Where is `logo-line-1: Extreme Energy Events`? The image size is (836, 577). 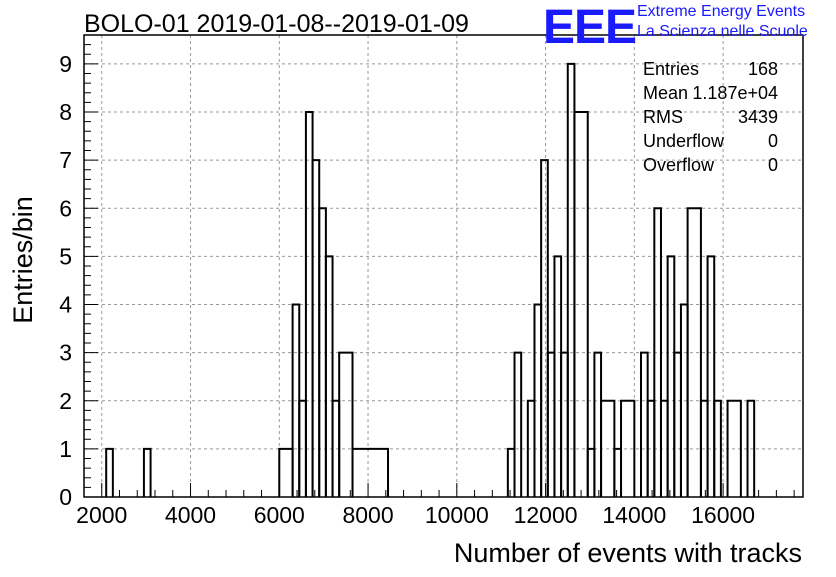
logo-line-1: Extreme Energy Events is located at coordinates (721, 11).